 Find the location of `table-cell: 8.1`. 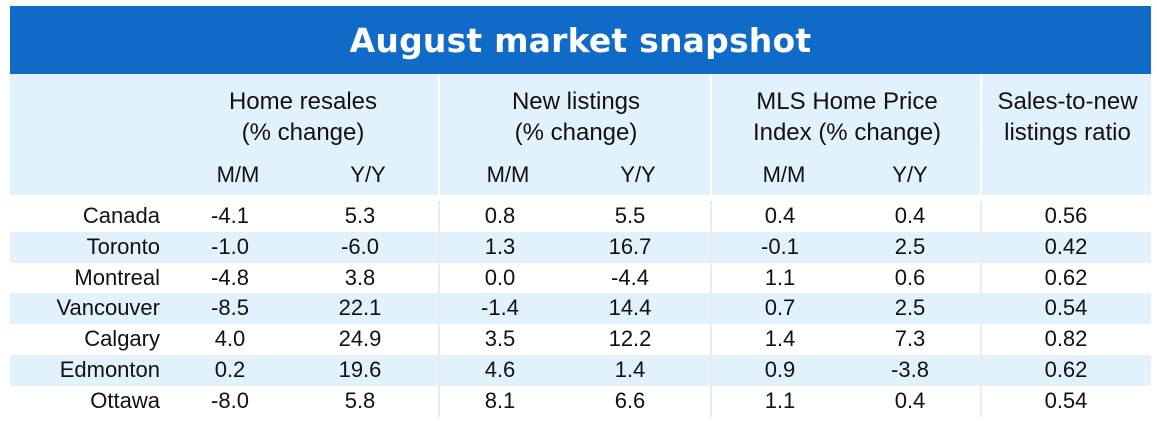

table-cell: 8.1 is located at coordinates (500, 400).